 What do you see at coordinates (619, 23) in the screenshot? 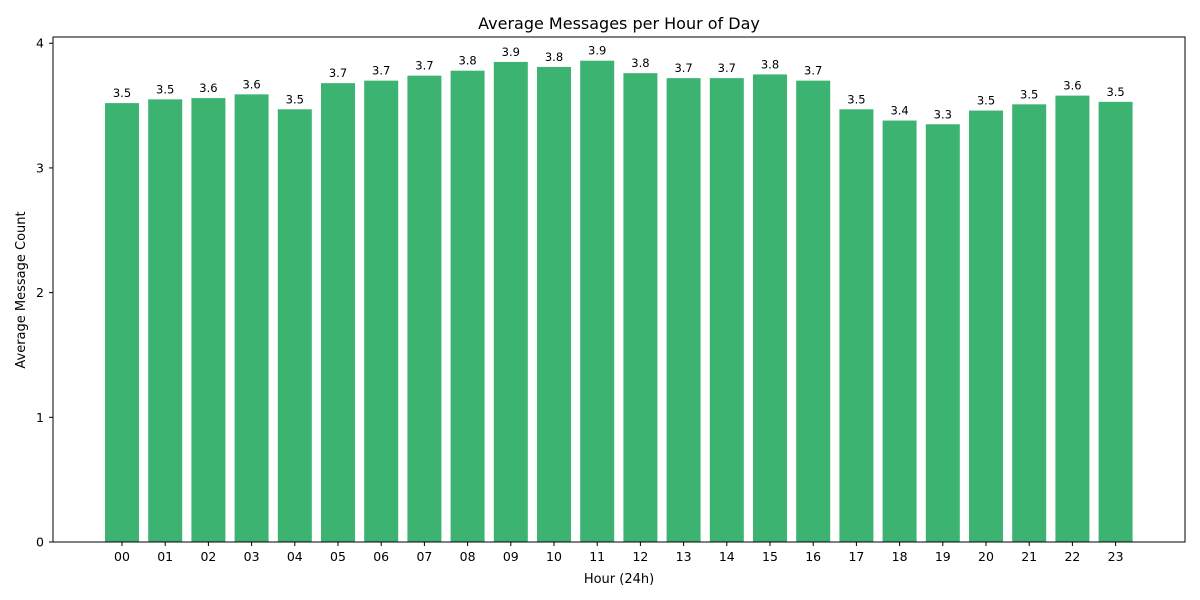
I see `chart-title: Average Messages per Hour of Day` at bounding box center [619, 23].